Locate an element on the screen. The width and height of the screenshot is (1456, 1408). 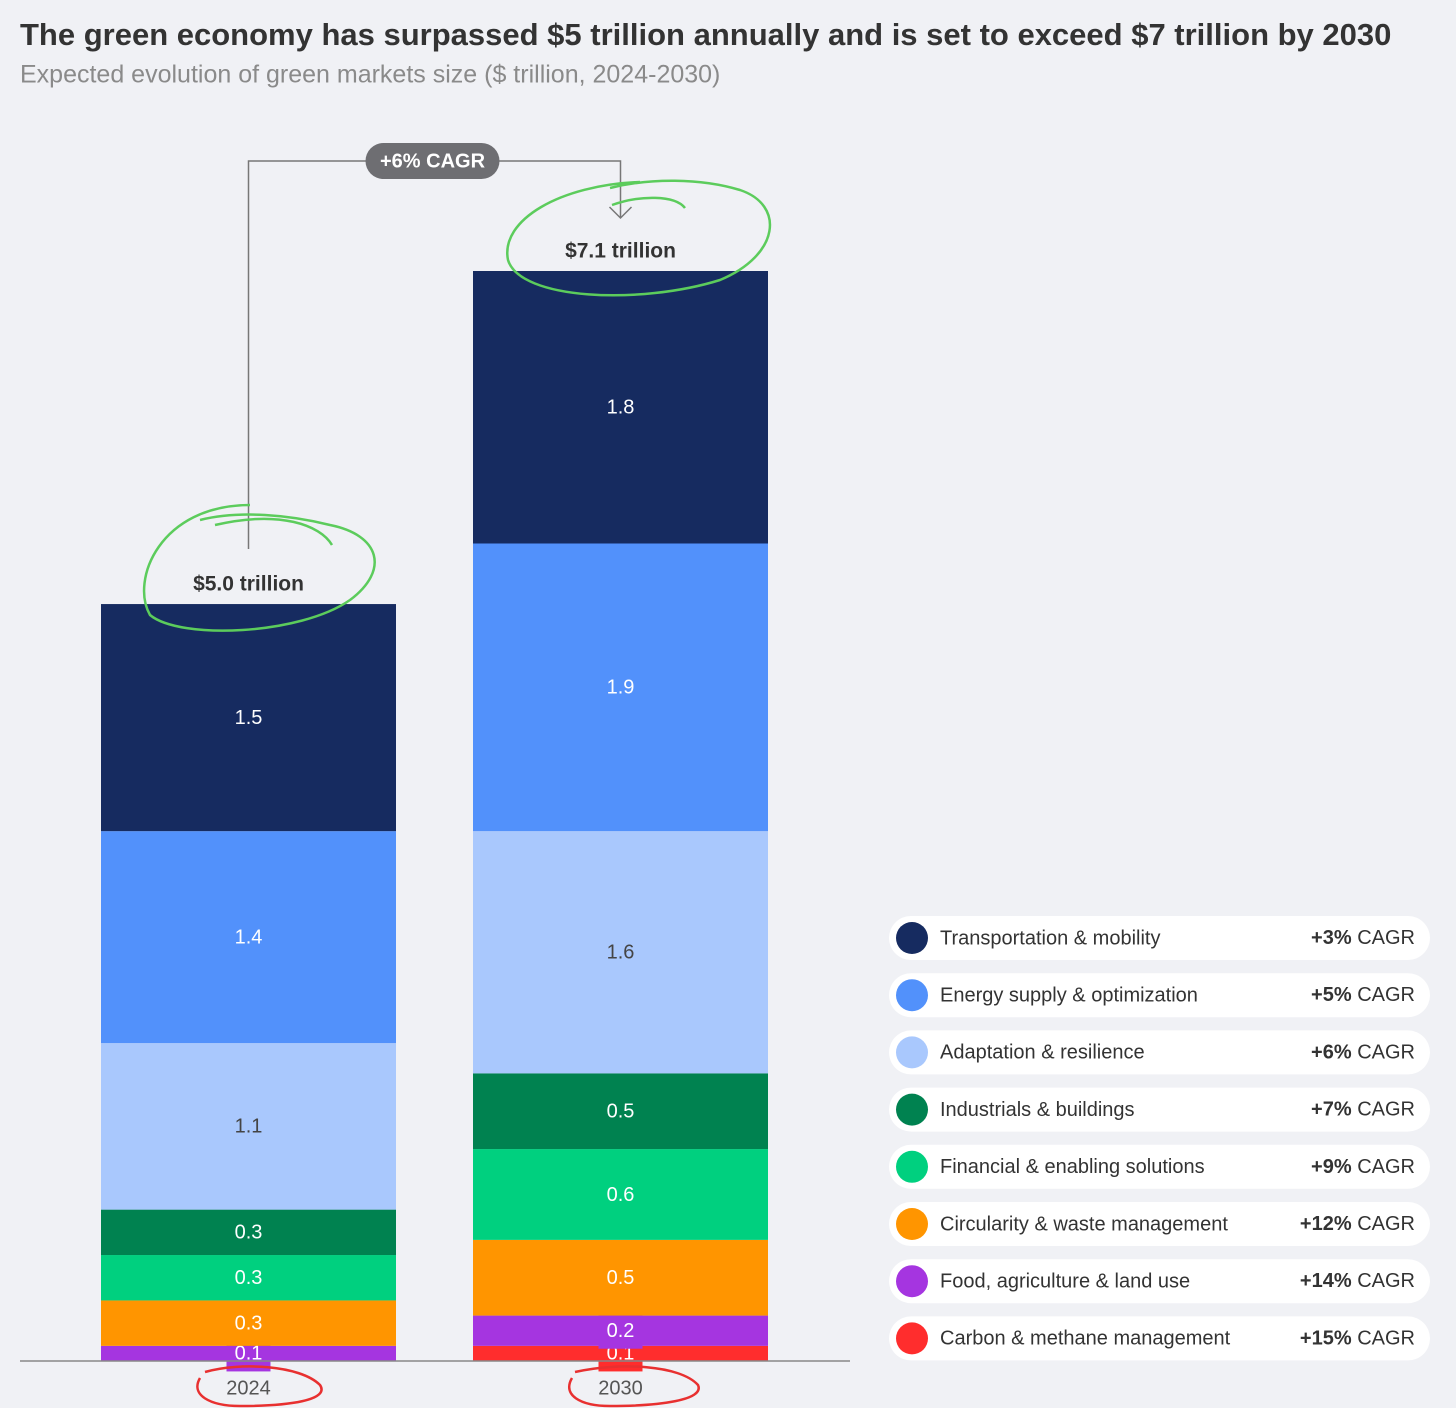
cagr-value: +5% is located at coordinates (1331, 995).